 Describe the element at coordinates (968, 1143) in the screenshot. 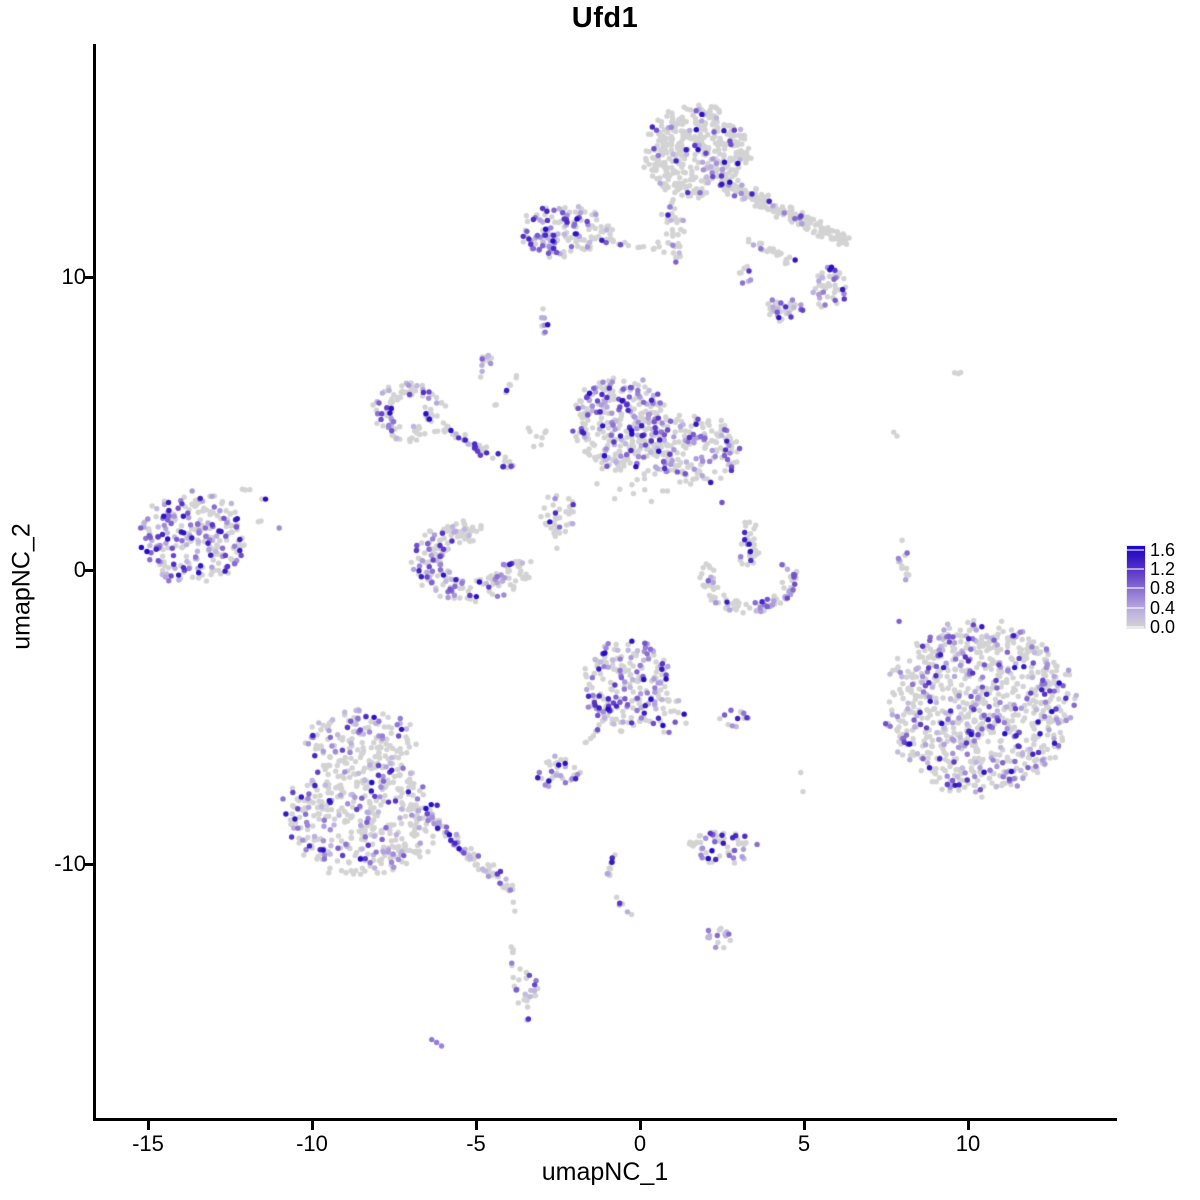

I see `x-tick-label: 10` at that location.